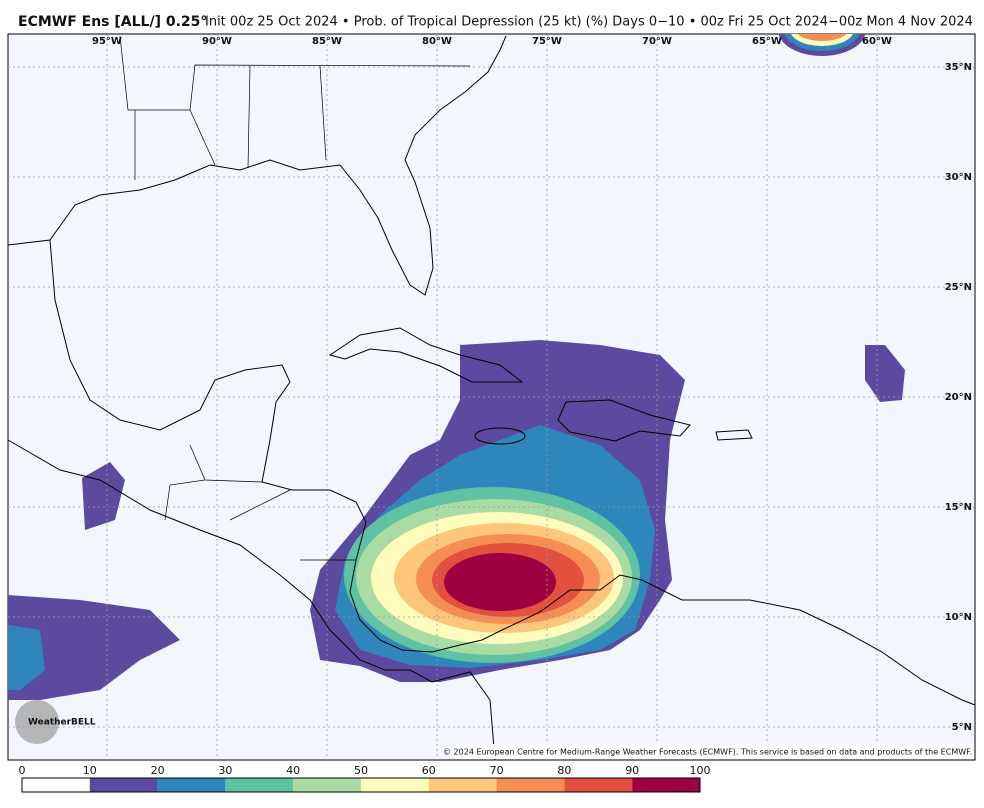 The image size is (984, 808). I want to click on colorbar-tick-label: 60, so click(429, 770).